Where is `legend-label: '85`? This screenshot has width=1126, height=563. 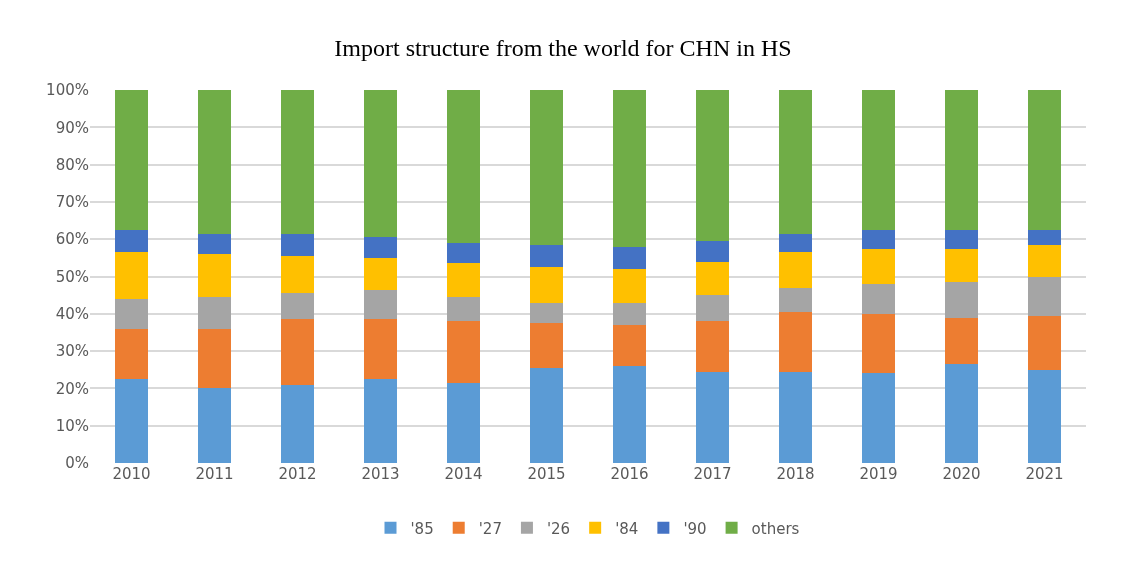 legend-label: '85 is located at coordinates (422, 528).